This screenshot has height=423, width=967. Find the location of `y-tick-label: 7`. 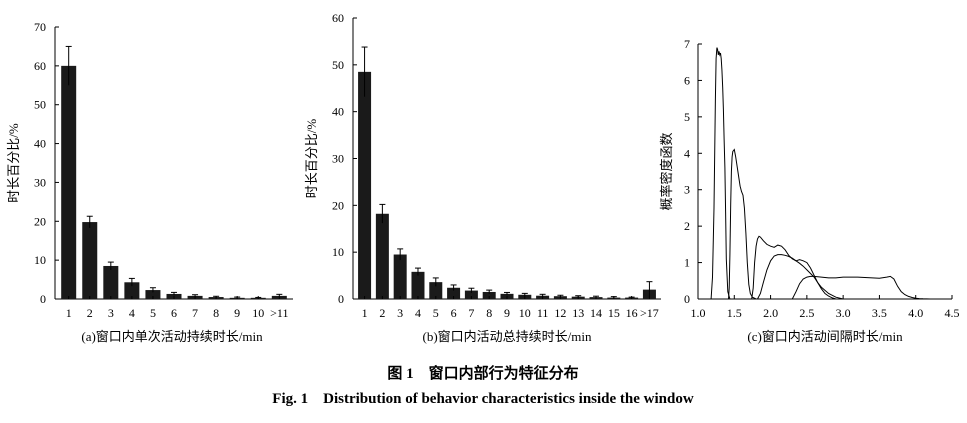

y-tick-label: 7 is located at coordinates (687, 44).